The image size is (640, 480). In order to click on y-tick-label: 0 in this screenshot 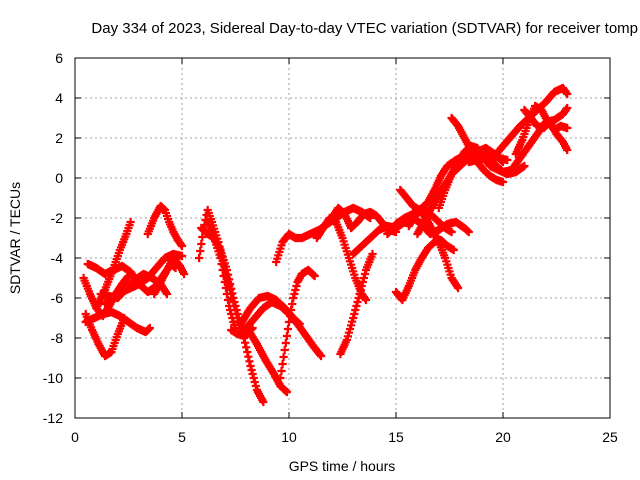, I will do `click(59, 178)`.